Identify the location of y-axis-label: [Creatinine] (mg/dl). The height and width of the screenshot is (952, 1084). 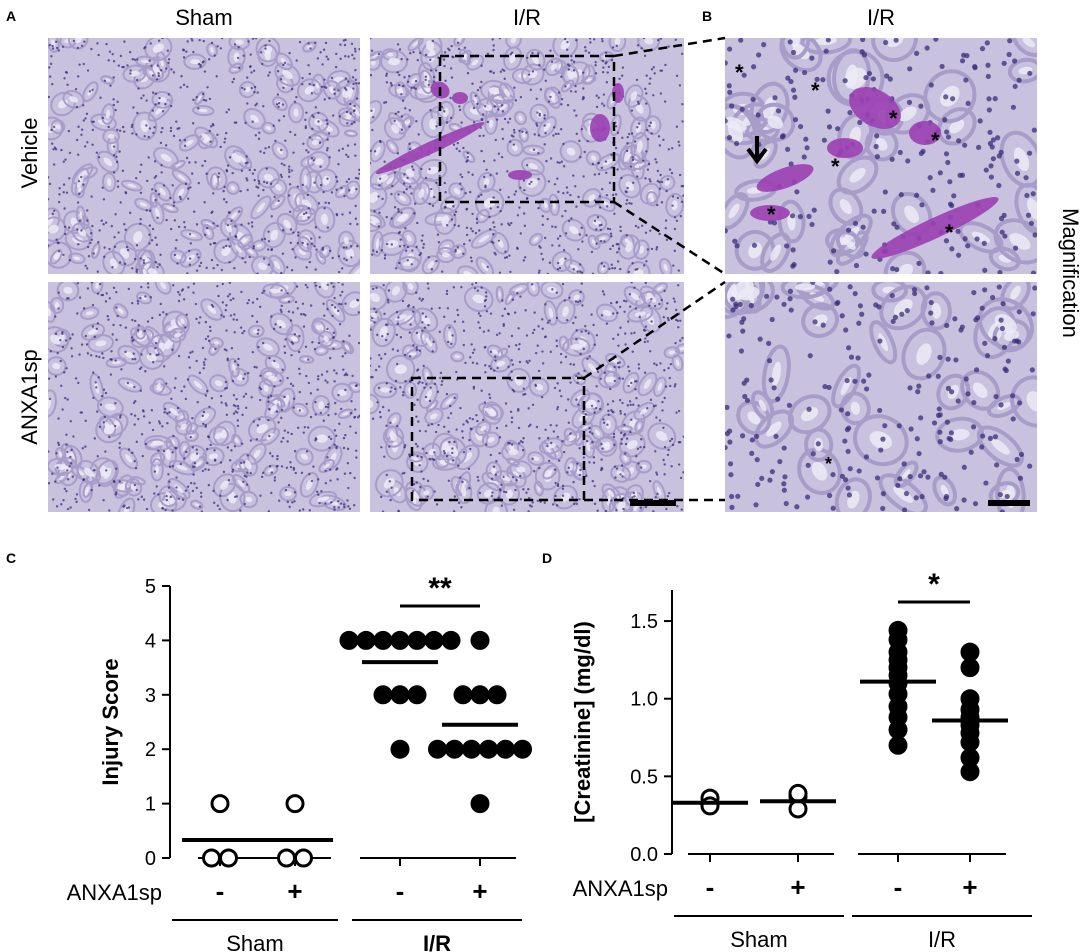
(582, 722).